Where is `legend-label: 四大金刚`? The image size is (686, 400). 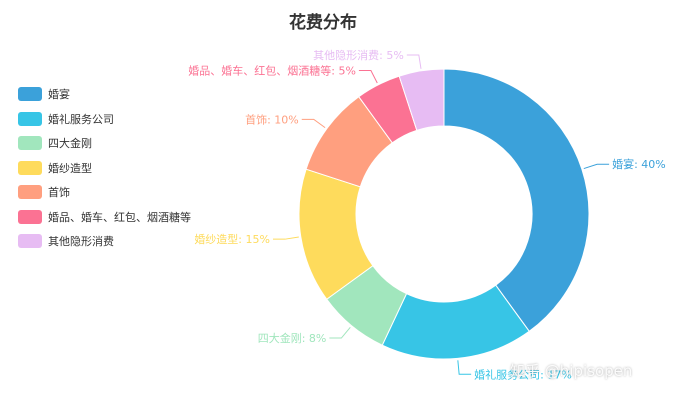
legend-label: 四大金刚 is located at coordinates (70, 144).